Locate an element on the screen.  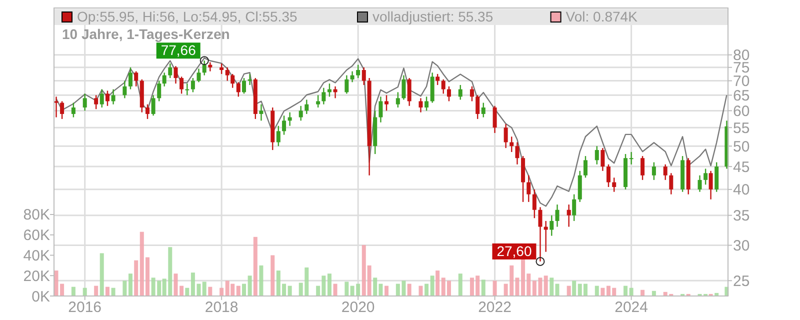
annotation: 27,60 is located at coordinates (514, 250).